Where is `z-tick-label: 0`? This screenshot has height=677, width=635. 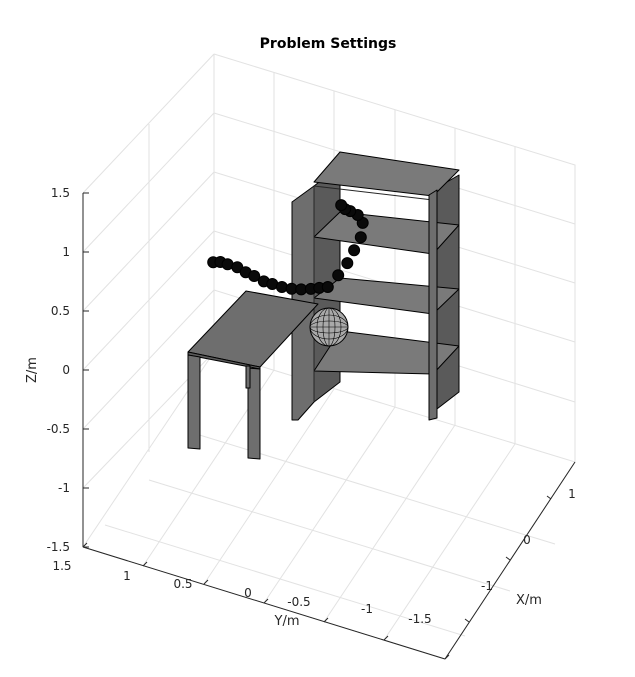
z-tick-label: 0 is located at coordinates (66, 370).